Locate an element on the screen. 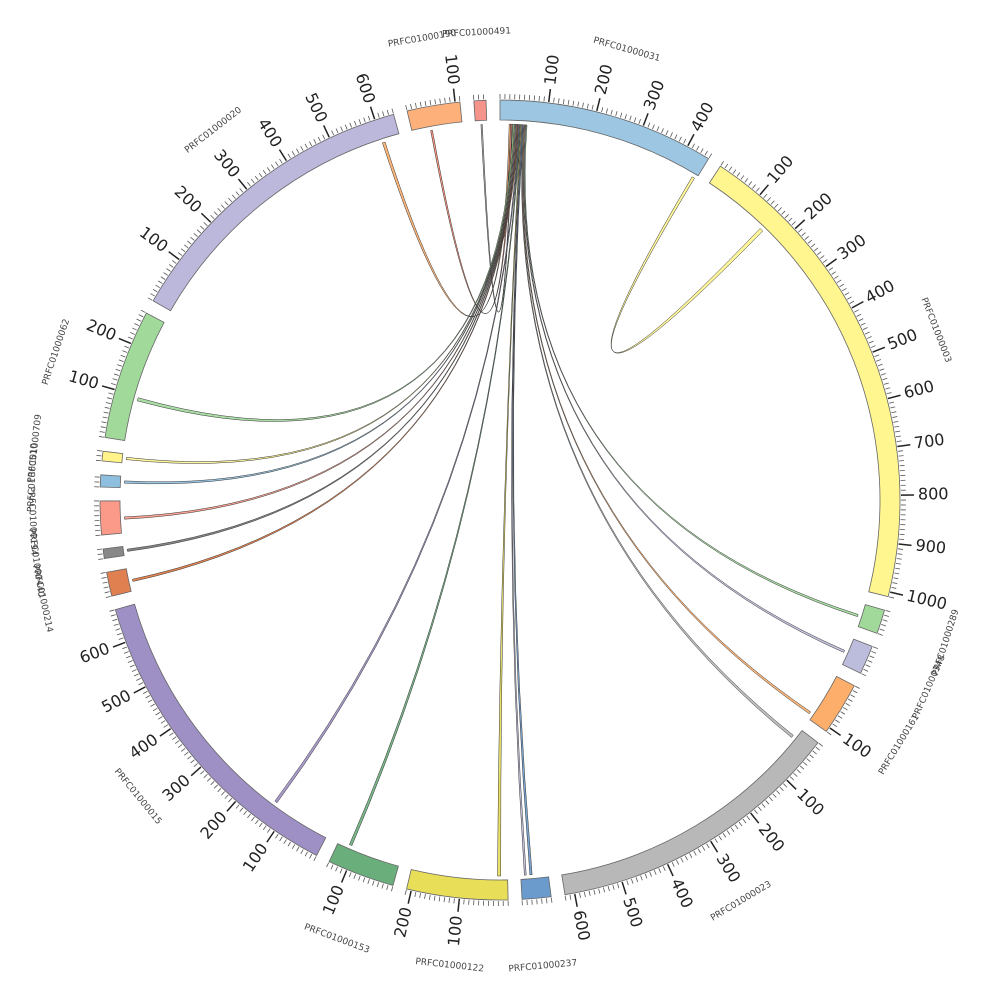  segment-name: PRFC01000194 is located at coordinates (31, 521).